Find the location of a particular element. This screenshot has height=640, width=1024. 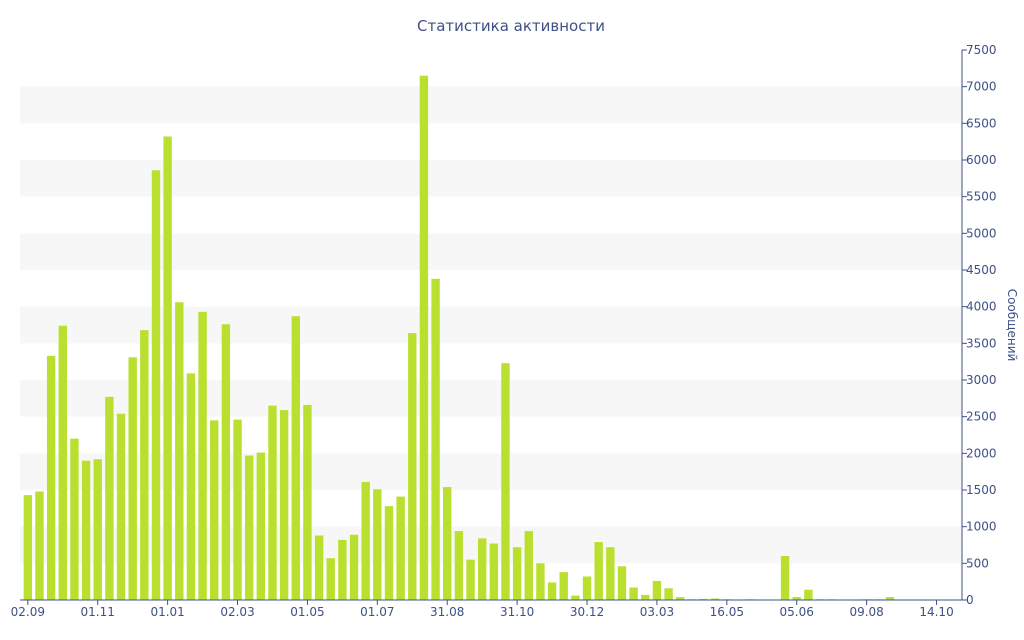

x-tick-label: 14.10 is located at coordinates (936, 612).